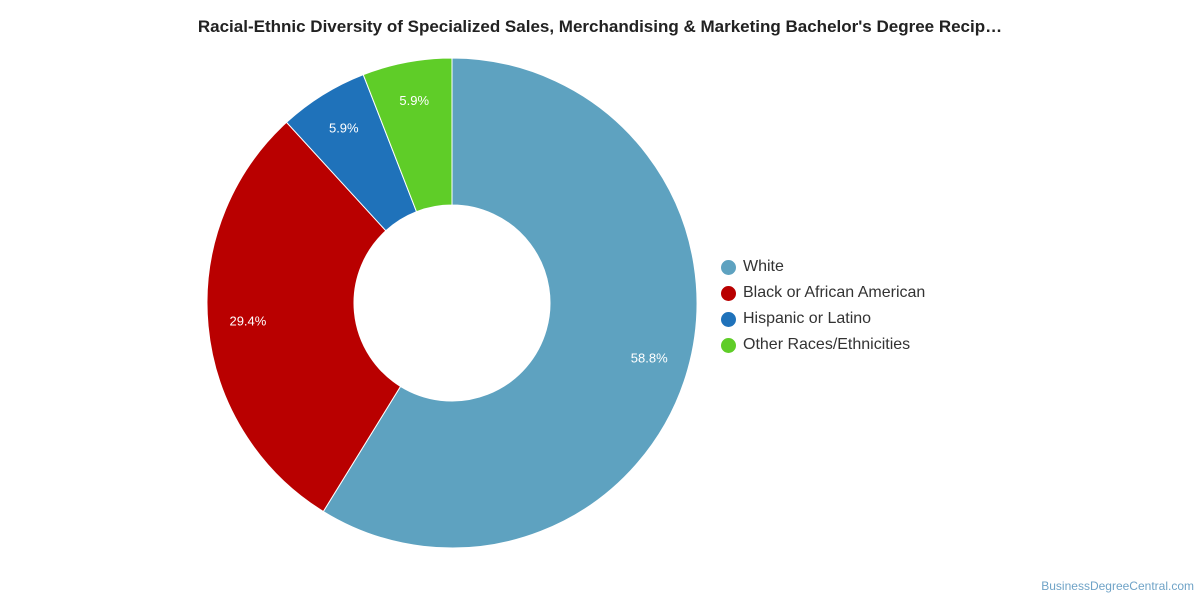  What do you see at coordinates (1117, 586) in the screenshot?
I see `source-credit: BusinessDegreeCentral.com` at bounding box center [1117, 586].